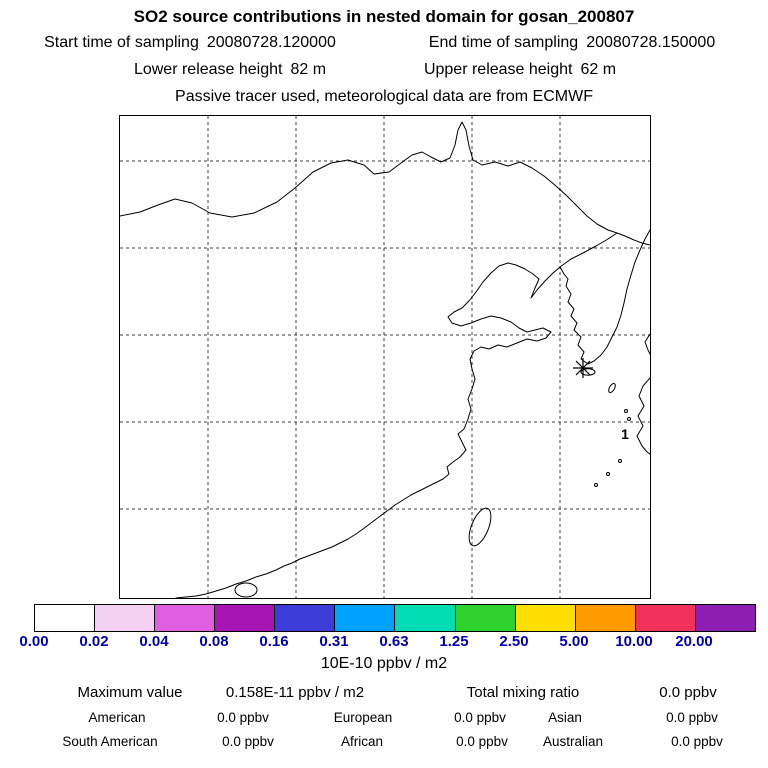 The width and height of the screenshot is (768, 768). What do you see at coordinates (214, 641) in the screenshot?
I see `colorbar-tick-label: 0.08` at bounding box center [214, 641].